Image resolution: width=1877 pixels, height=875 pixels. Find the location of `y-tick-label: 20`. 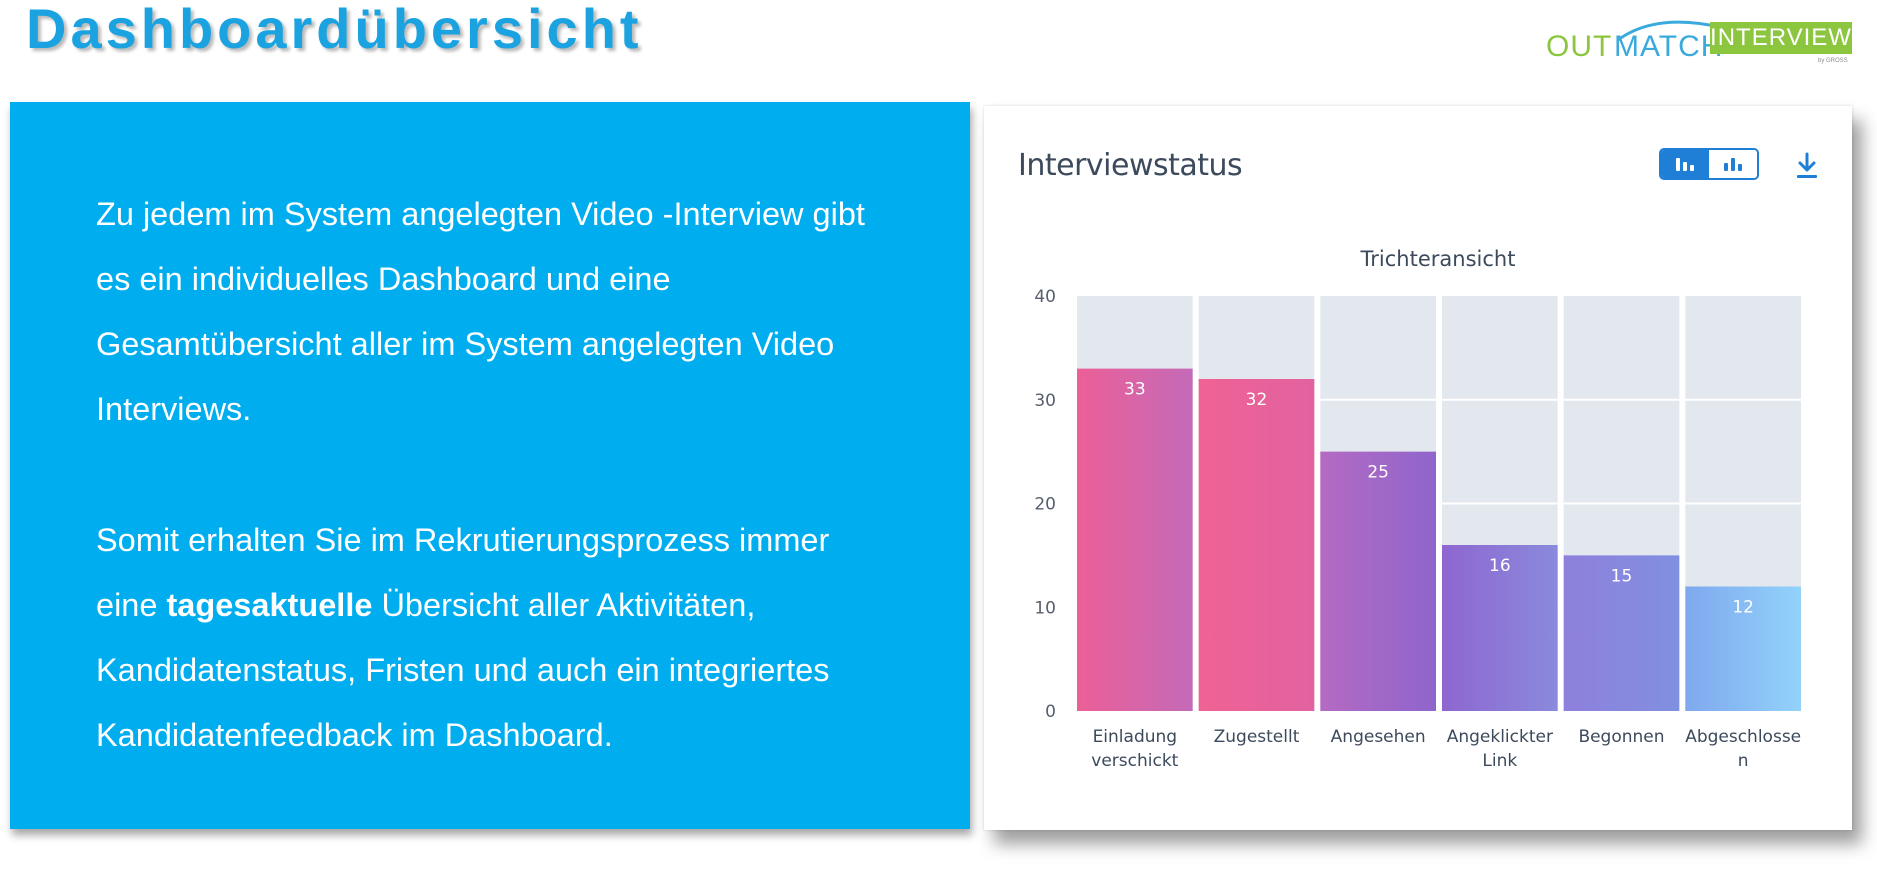

y-tick-label: 20 is located at coordinates (1045, 505).